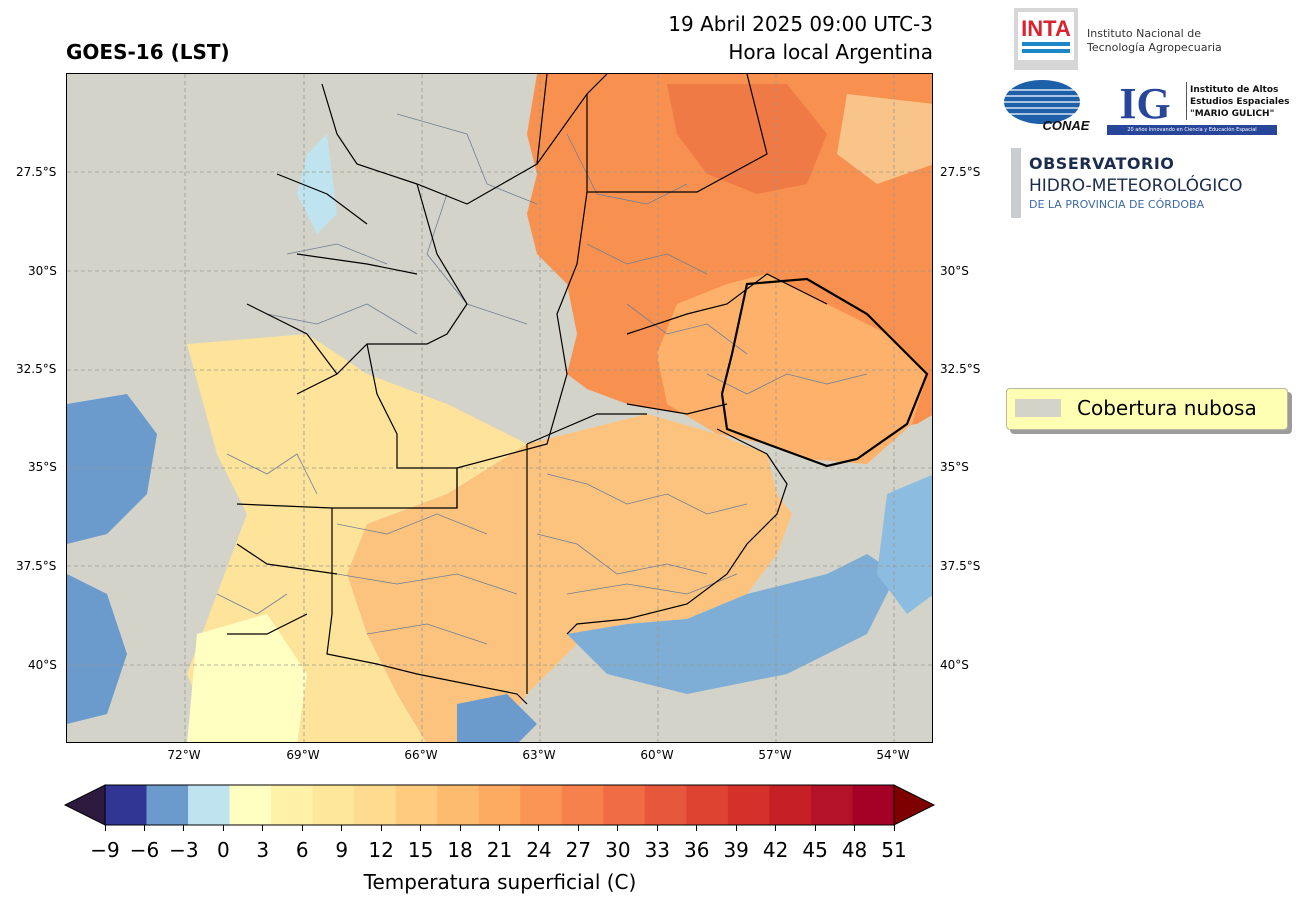 Image resolution: width=1301 pixels, height=911 pixels. Describe the element at coordinates (42, 467) in the screenshot. I see `latitude-label-left: 35°S` at that location.